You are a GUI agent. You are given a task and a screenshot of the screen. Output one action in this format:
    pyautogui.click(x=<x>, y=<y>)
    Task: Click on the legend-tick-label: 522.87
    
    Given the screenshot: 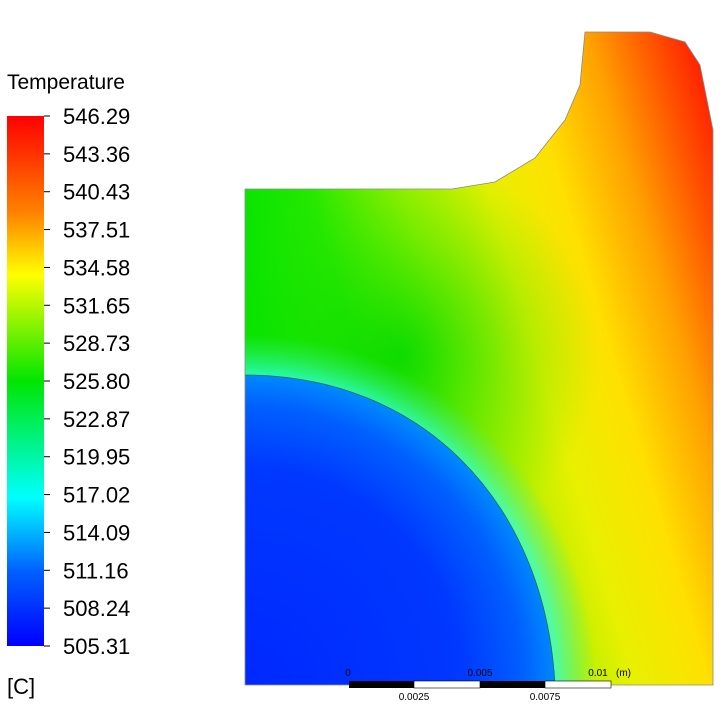 What is the action you would take?
    pyautogui.click(x=96, y=419)
    